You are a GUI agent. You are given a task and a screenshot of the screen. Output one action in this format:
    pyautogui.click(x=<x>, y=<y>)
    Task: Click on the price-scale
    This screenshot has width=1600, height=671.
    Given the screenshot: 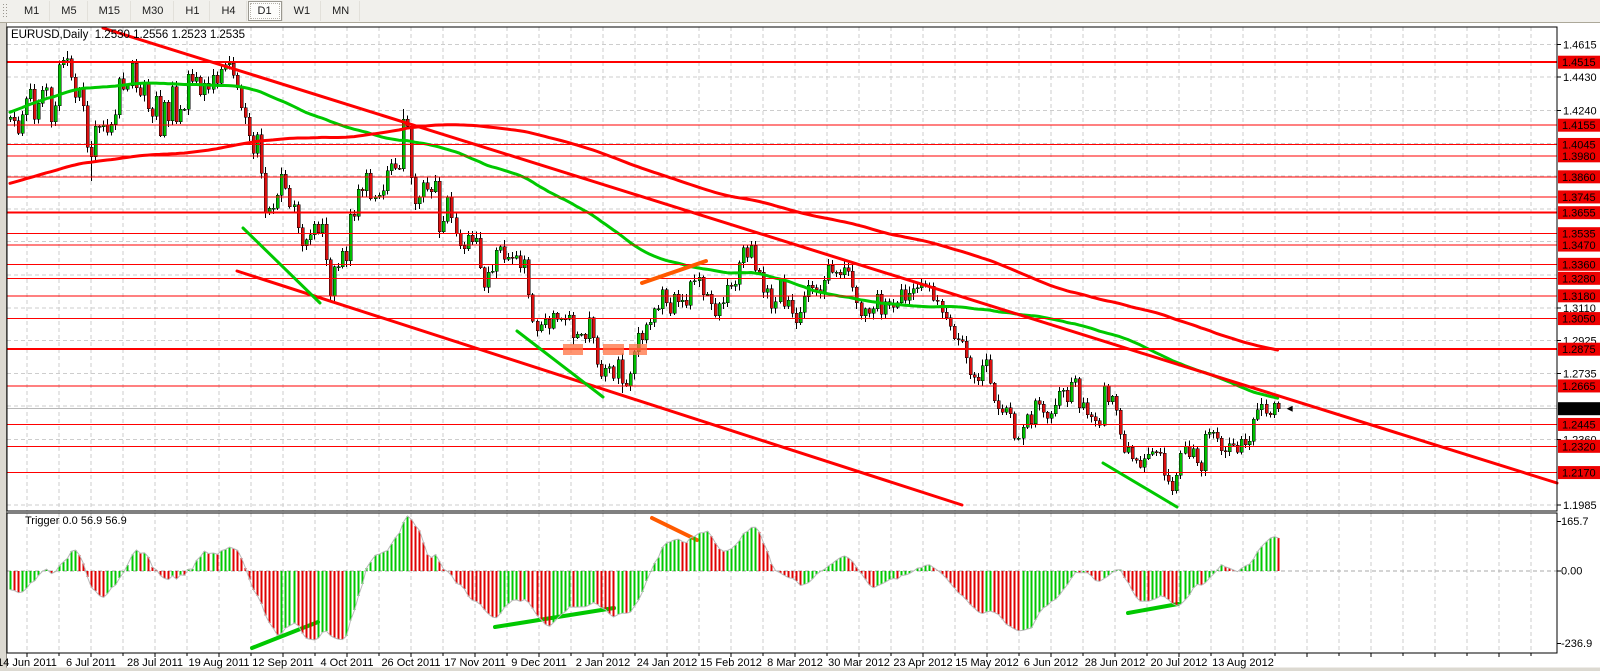 What is the action you would take?
    pyautogui.click(x=1578, y=338)
    